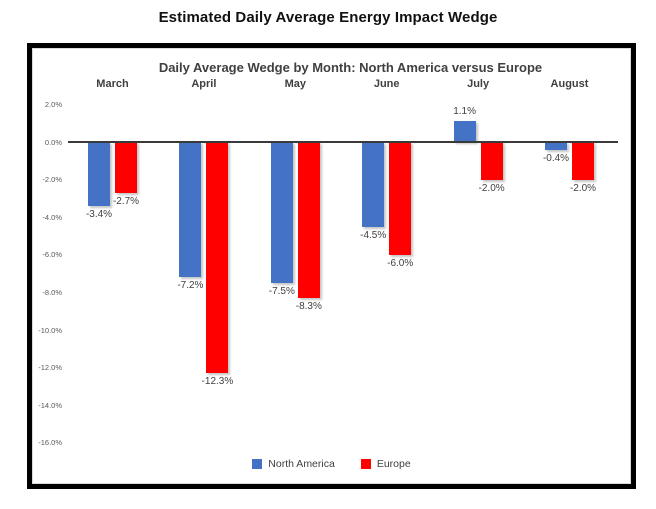 This screenshot has width=656, height=509. What do you see at coordinates (126, 201) in the screenshot?
I see `data-label: -2.7%` at bounding box center [126, 201].